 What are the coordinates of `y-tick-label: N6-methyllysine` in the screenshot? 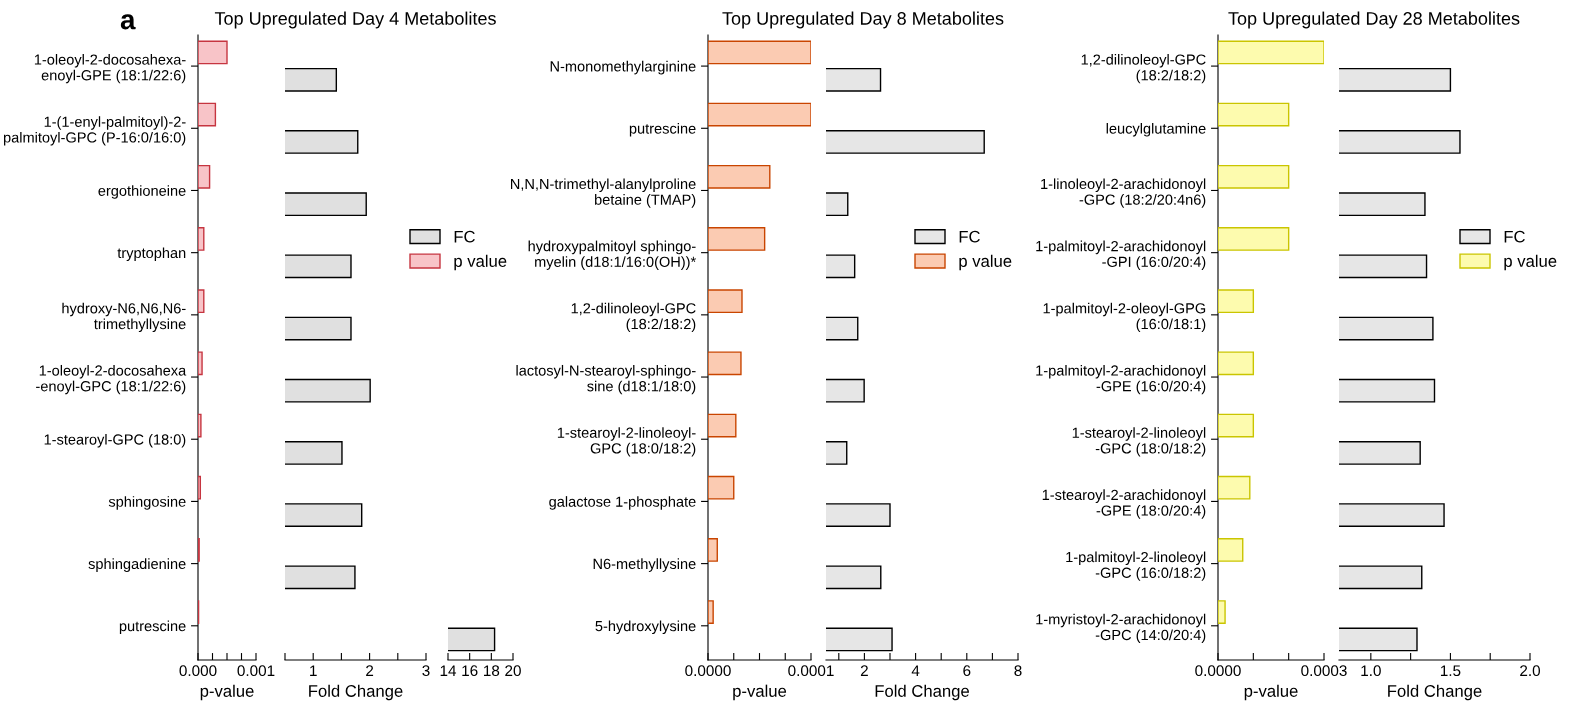 It's located at (644, 565).